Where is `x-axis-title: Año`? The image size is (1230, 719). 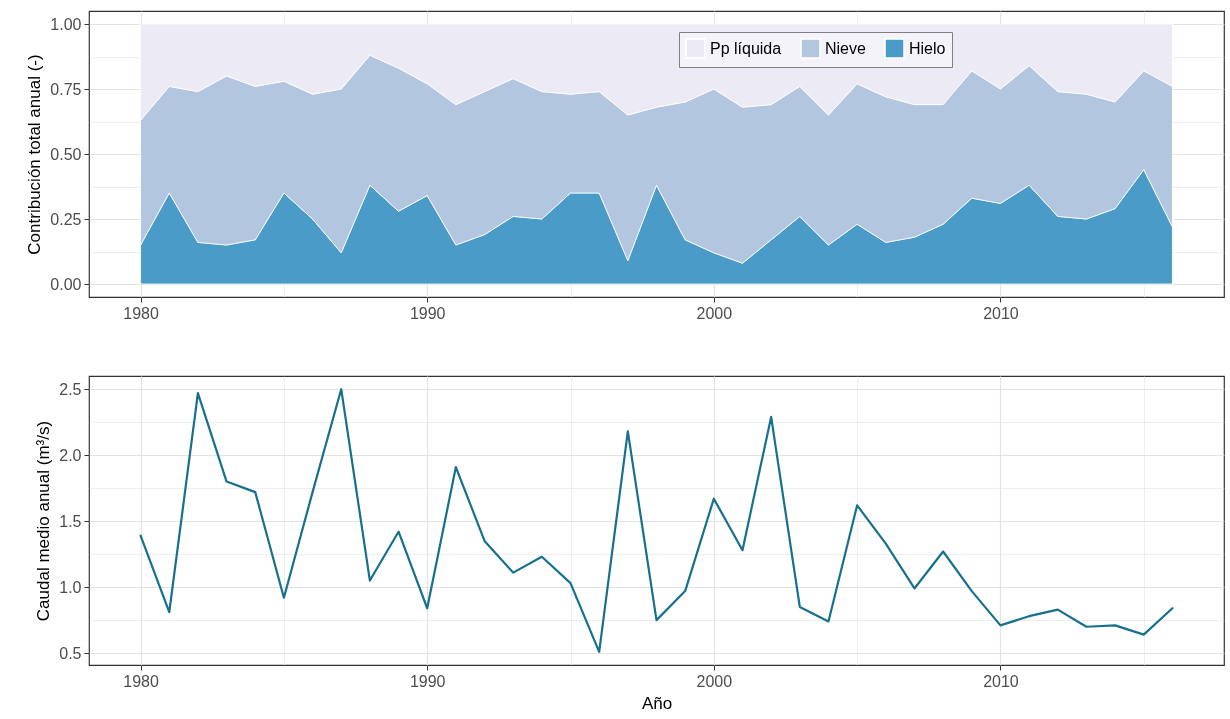
x-axis-title: Año is located at coordinates (657, 703).